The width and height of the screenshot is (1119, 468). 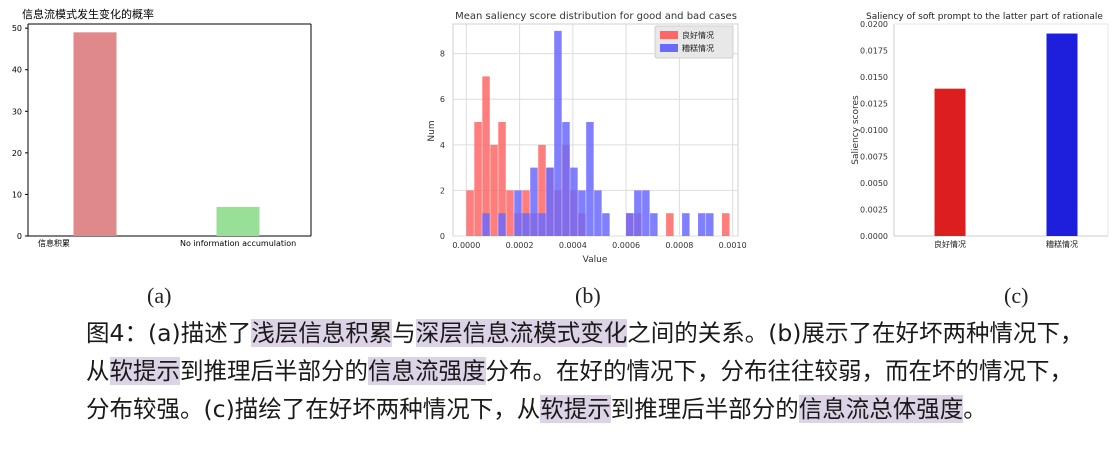 I want to click on chart-b-xlabel: Value, so click(x=595, y=260).